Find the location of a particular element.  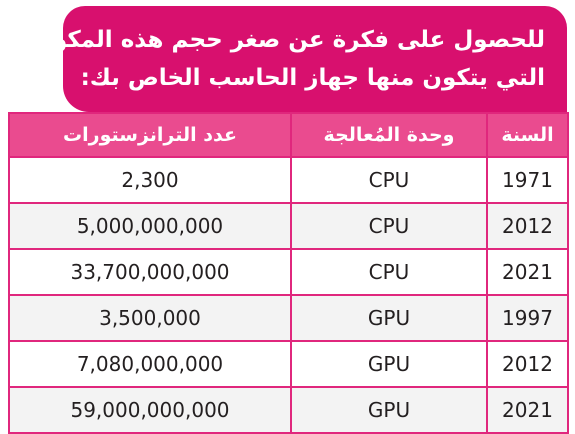

cell-transistor-count: 7,080,000,000 is located at coordinates (150, 364).